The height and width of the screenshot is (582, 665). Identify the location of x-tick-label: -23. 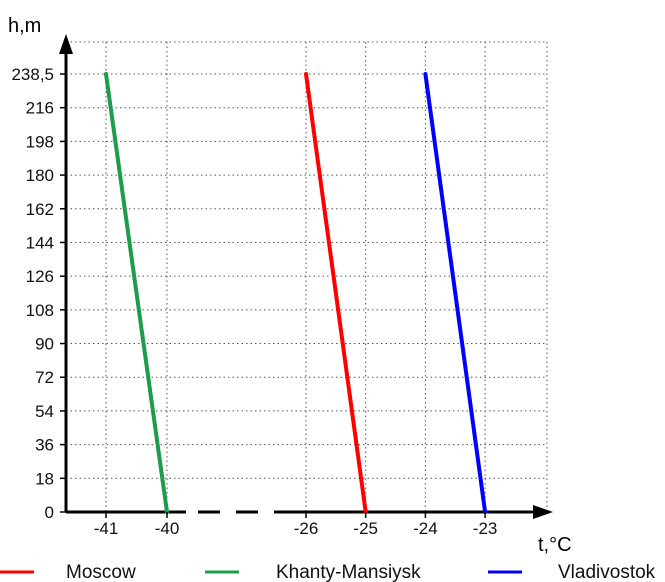
(485, 528).